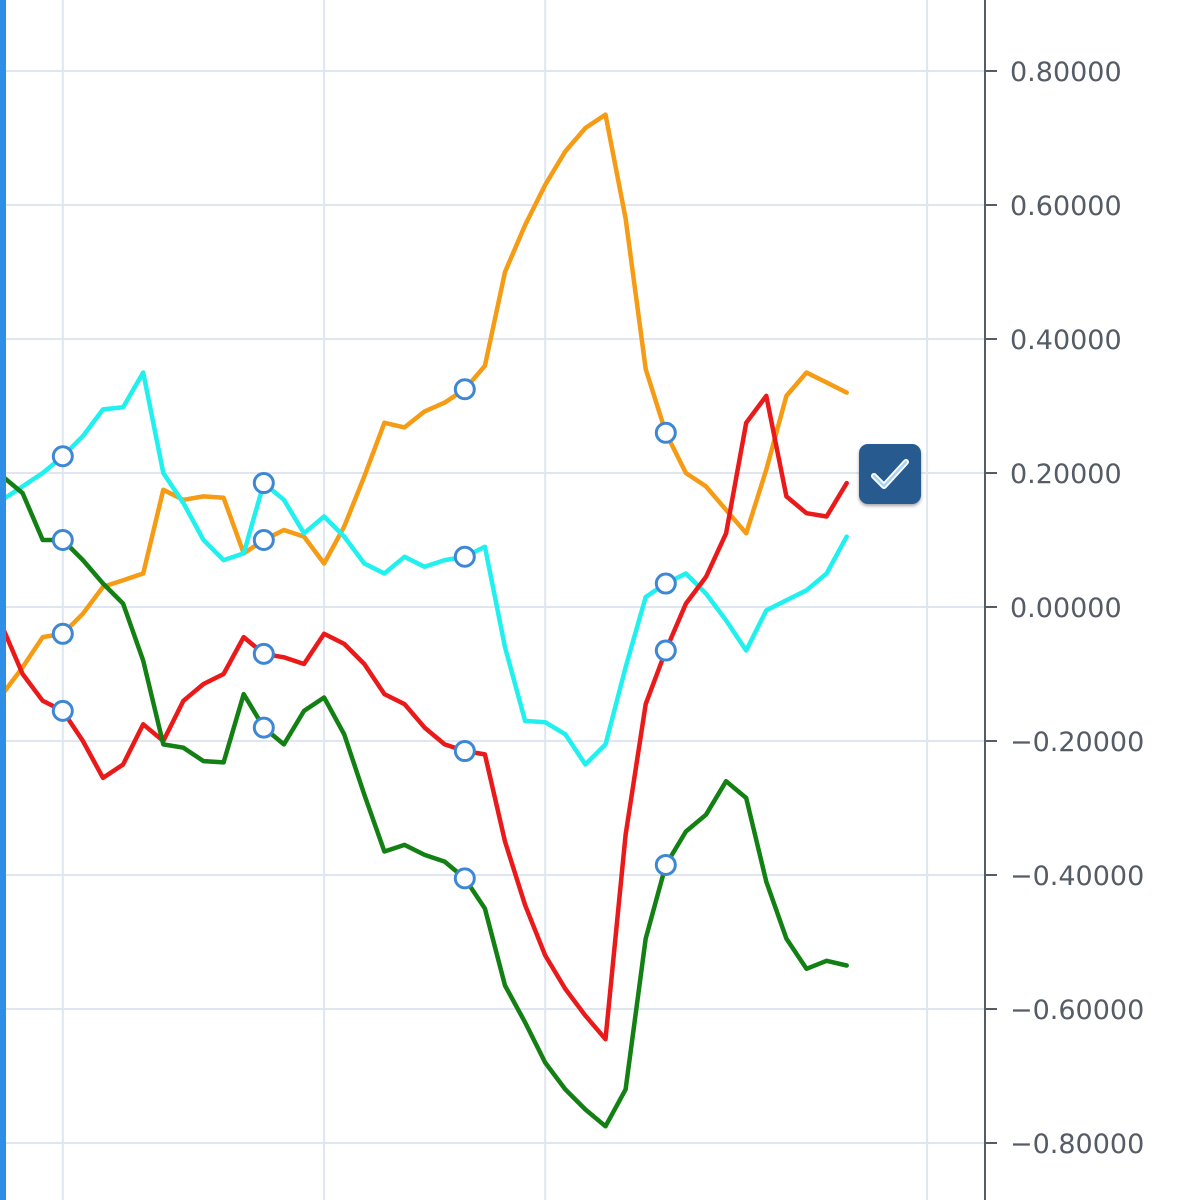 Image resolution: width=1186 pixels, height=1200 pixels. I want to click on y-tick-label: −0.40000, so click(1077, 876).